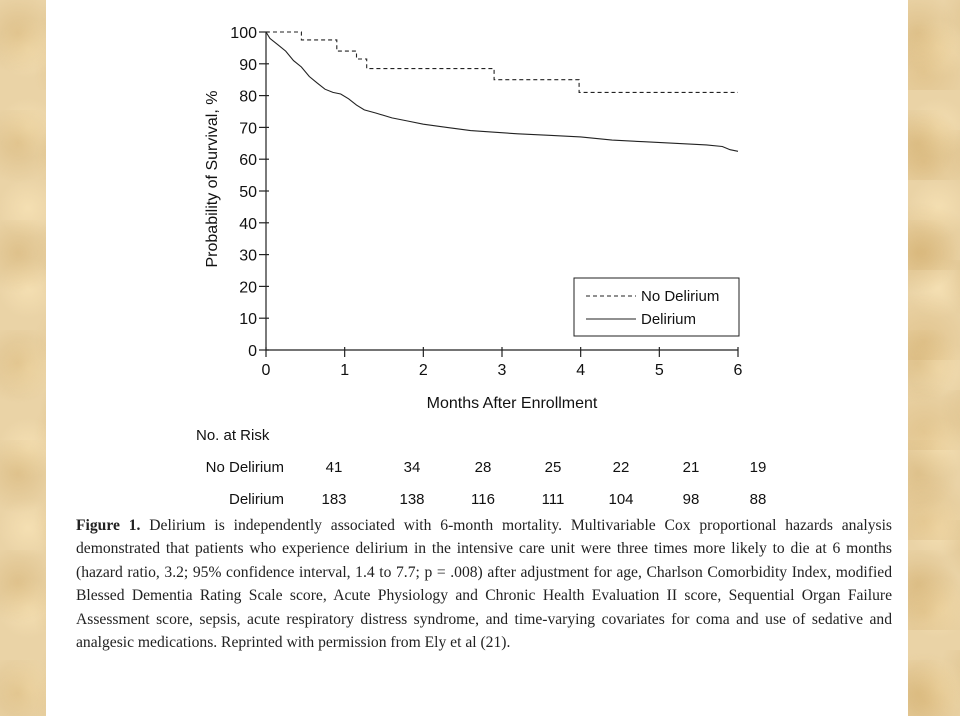  I want to click on y-tick-label: 40, so click(248, 224).